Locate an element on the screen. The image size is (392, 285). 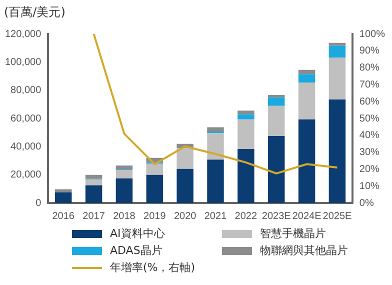
x-tick-label: 2025E is located at coordinates (337, 216).